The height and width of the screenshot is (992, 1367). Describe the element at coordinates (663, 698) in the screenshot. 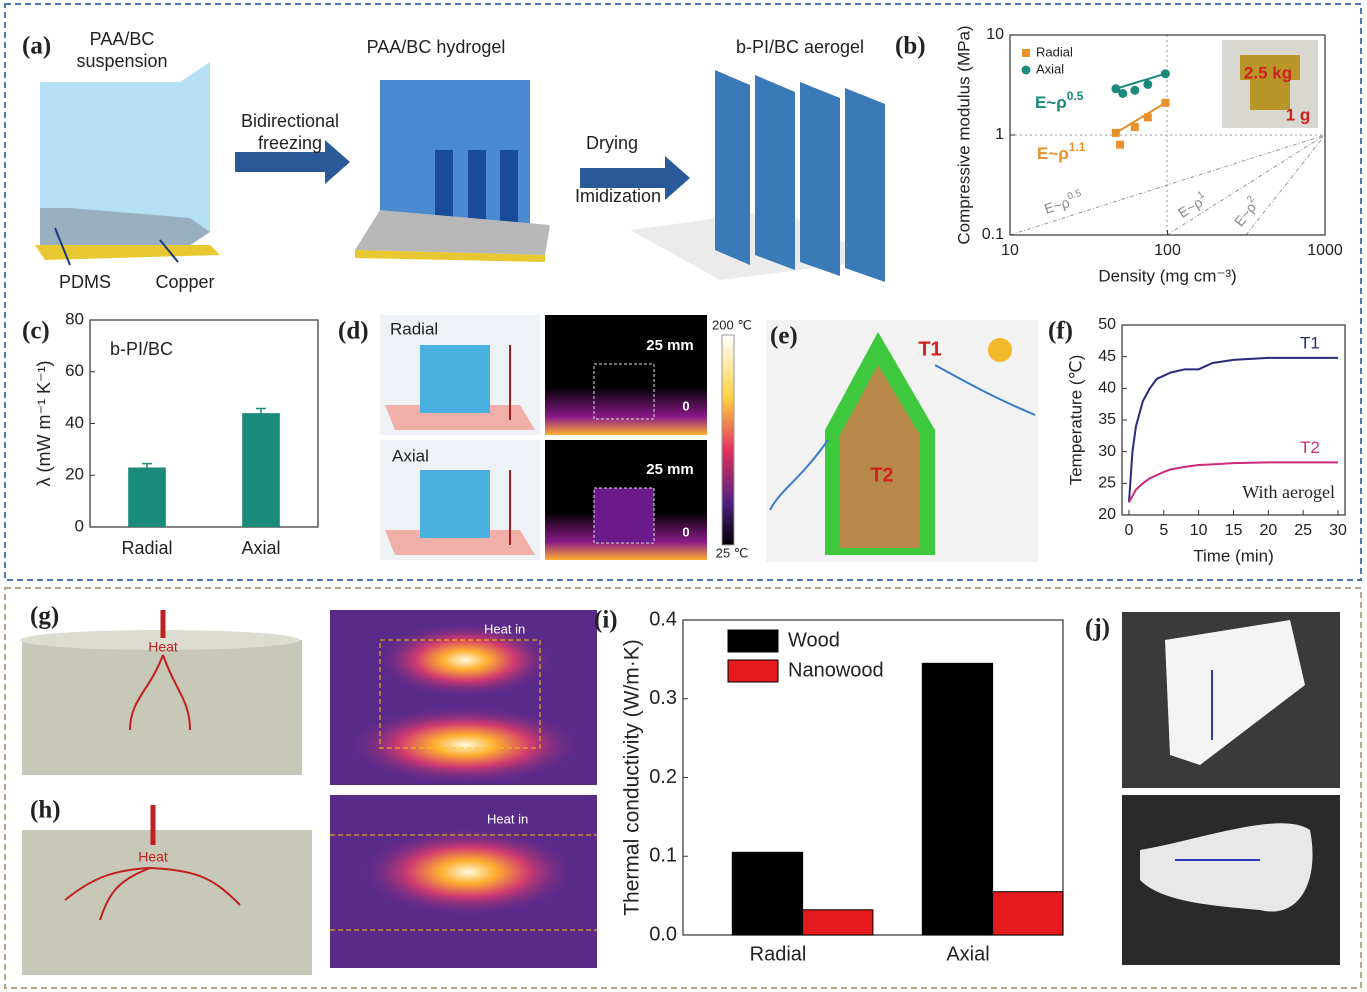

I see `y-tick-label: 0.3` at that location.